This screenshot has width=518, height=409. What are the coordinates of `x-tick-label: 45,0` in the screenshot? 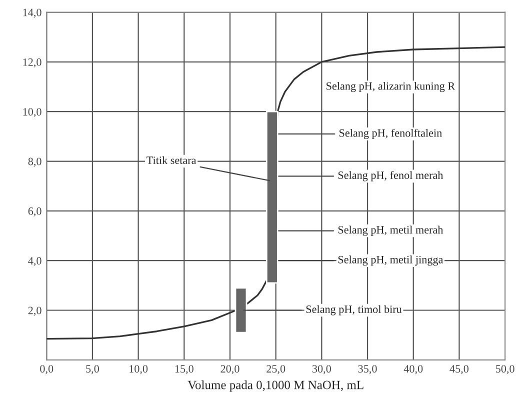 It's located at (459, 369).